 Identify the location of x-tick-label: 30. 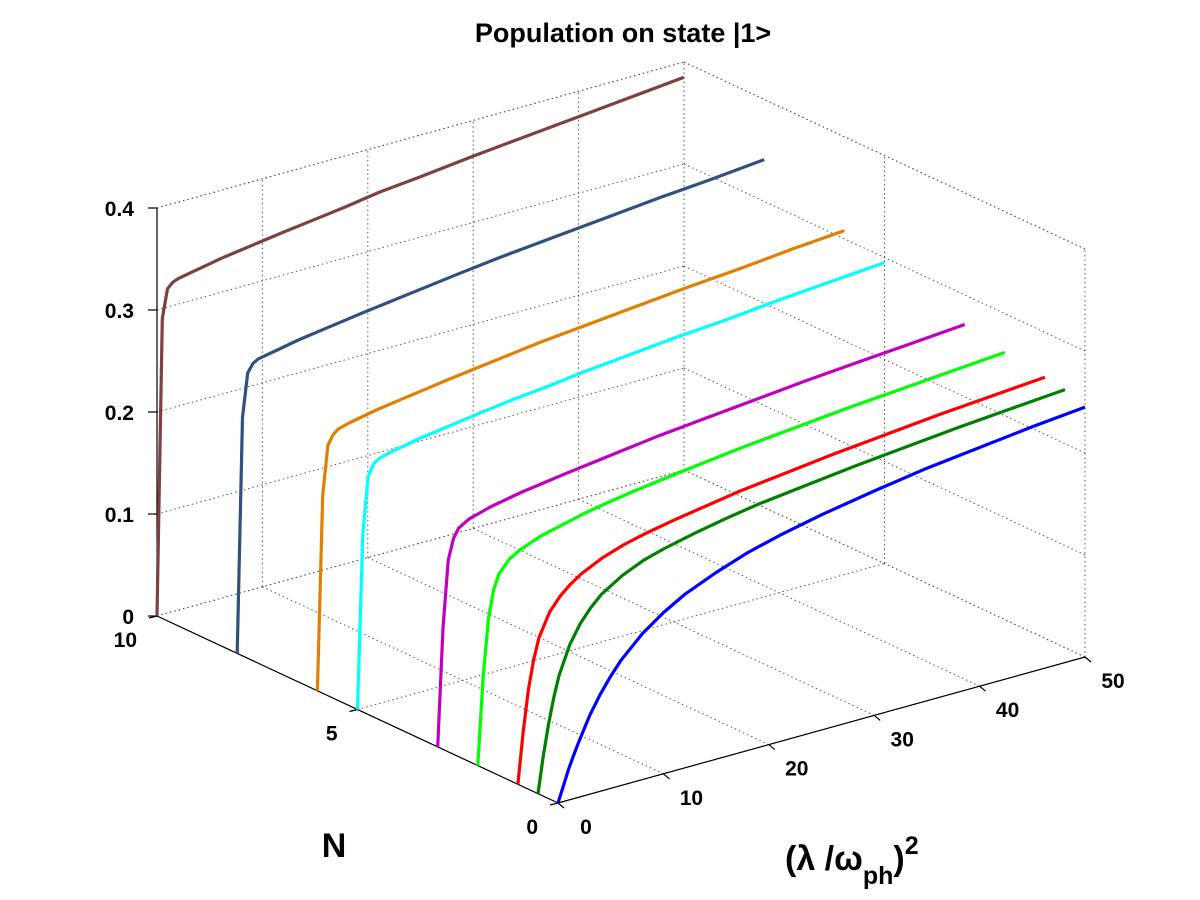
(902, 739).